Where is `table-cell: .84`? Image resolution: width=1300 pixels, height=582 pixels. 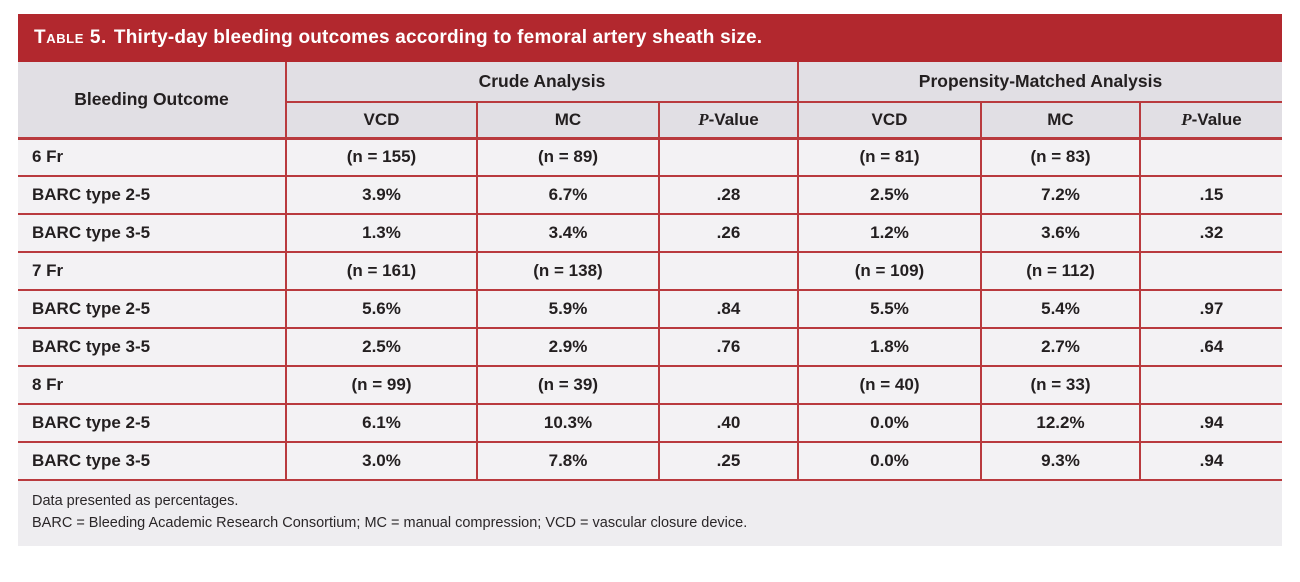 table-cell: .84 is located at coordinates (728, 309).